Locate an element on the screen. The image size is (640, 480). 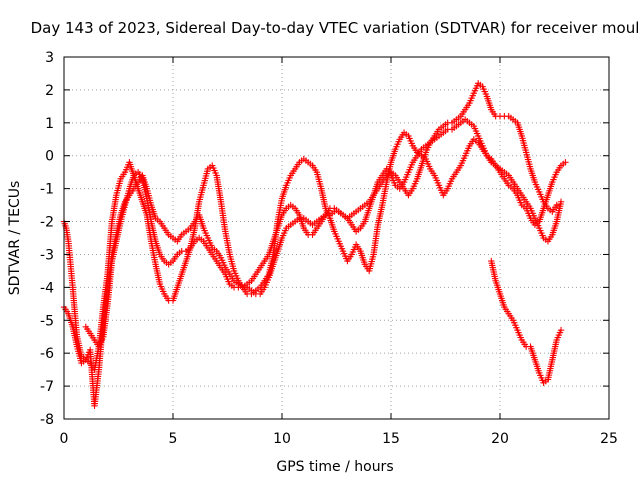
y-tick-label: -2 is located at coordinates (47, 223).